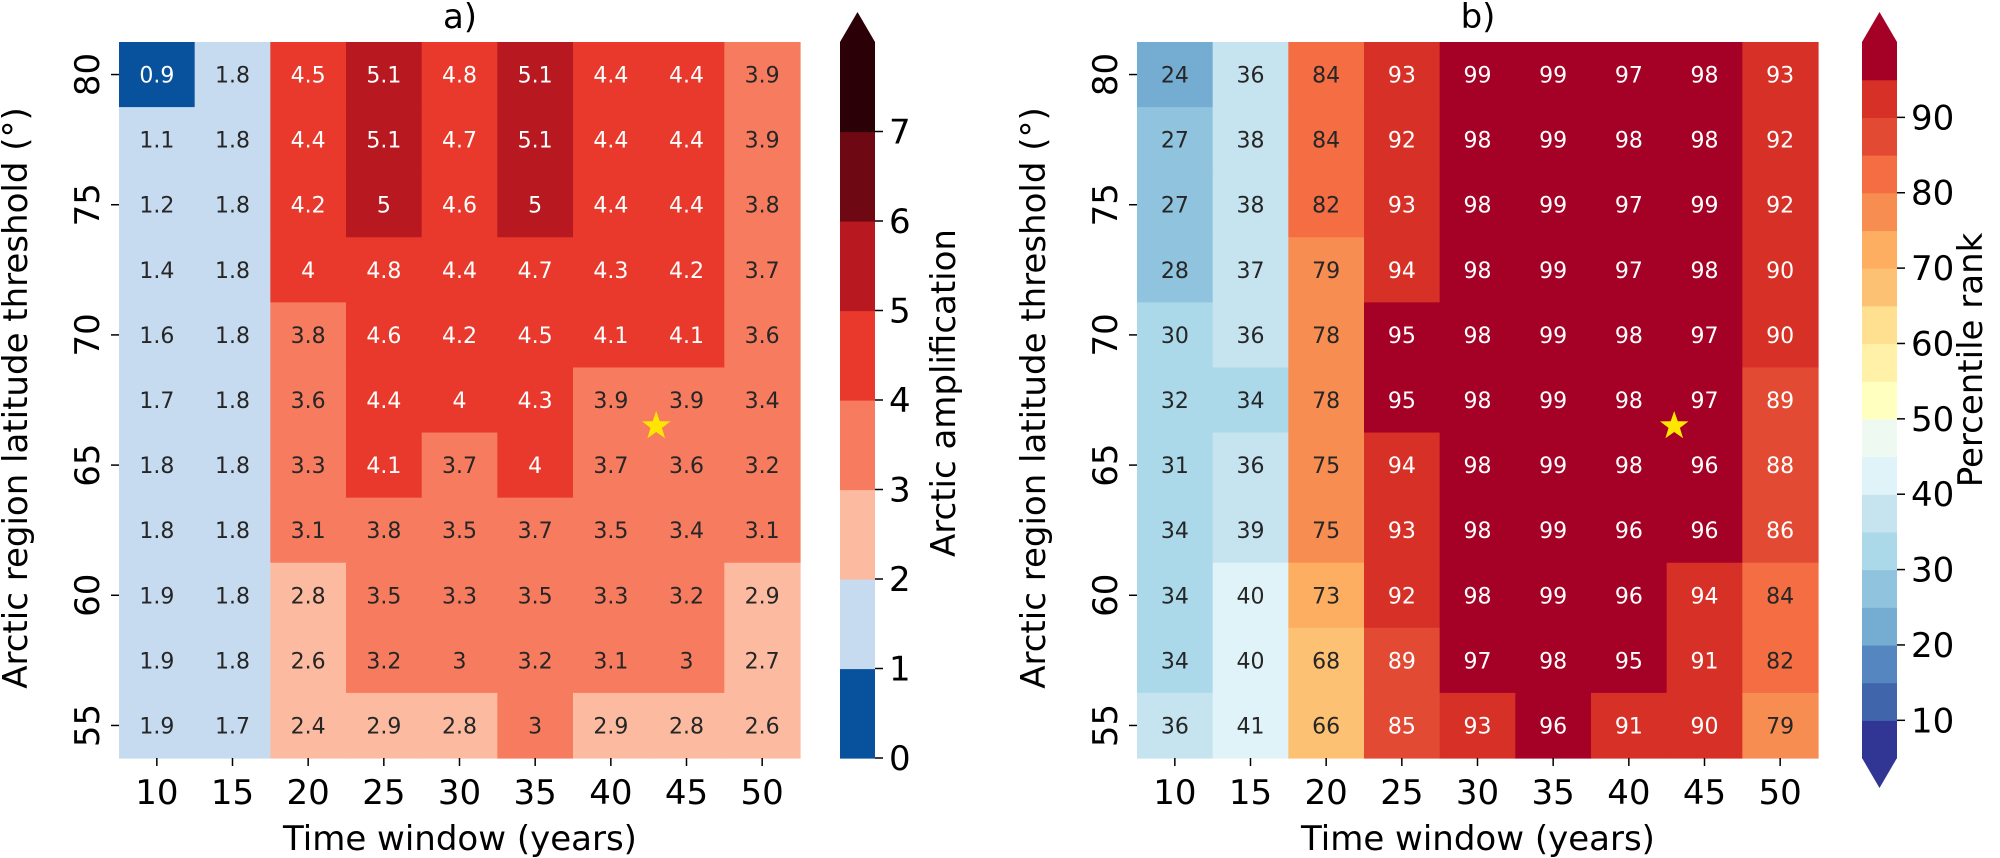  I want to click on cell-value-label: 4, so click(460, 401).